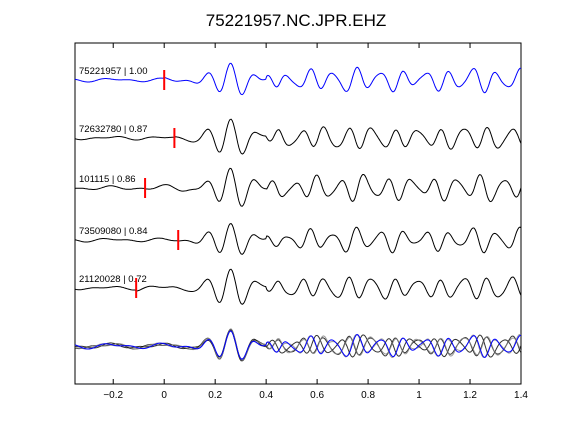 The height and width of the screenshot is (432, 576). I want to click on trace-4: 73509080 | 0.84, so click(298, 239).